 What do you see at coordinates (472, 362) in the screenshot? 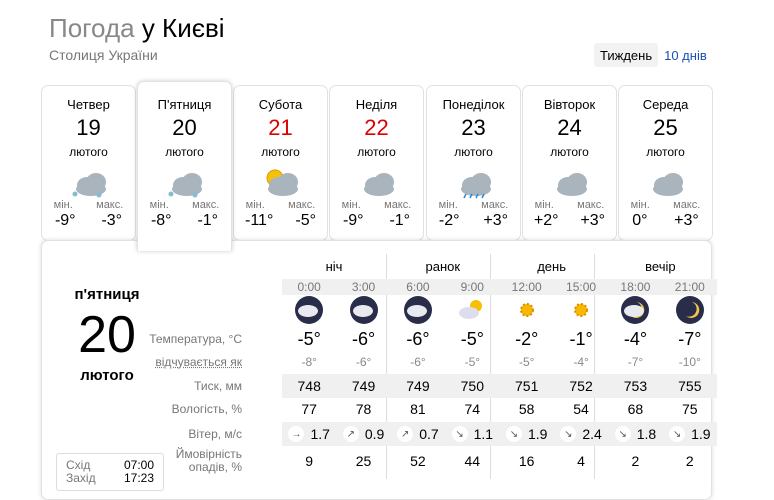
I see `feels-cell: -5°` at bounding box center [472, 362].